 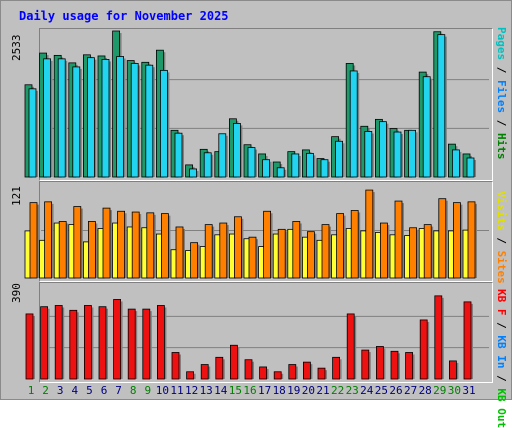 I want to click on day-label: 20, so click(x=308, y=390).